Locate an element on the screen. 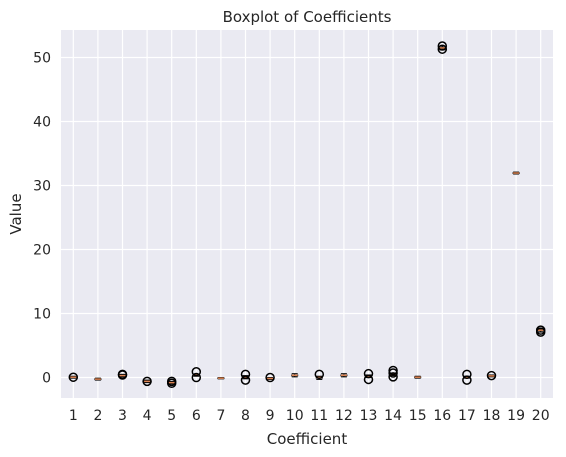 Image resolution: width=566 pixels, height=457 pixels. chart-title: Boxplot of Coefficients is located at coordinates (307, 17).